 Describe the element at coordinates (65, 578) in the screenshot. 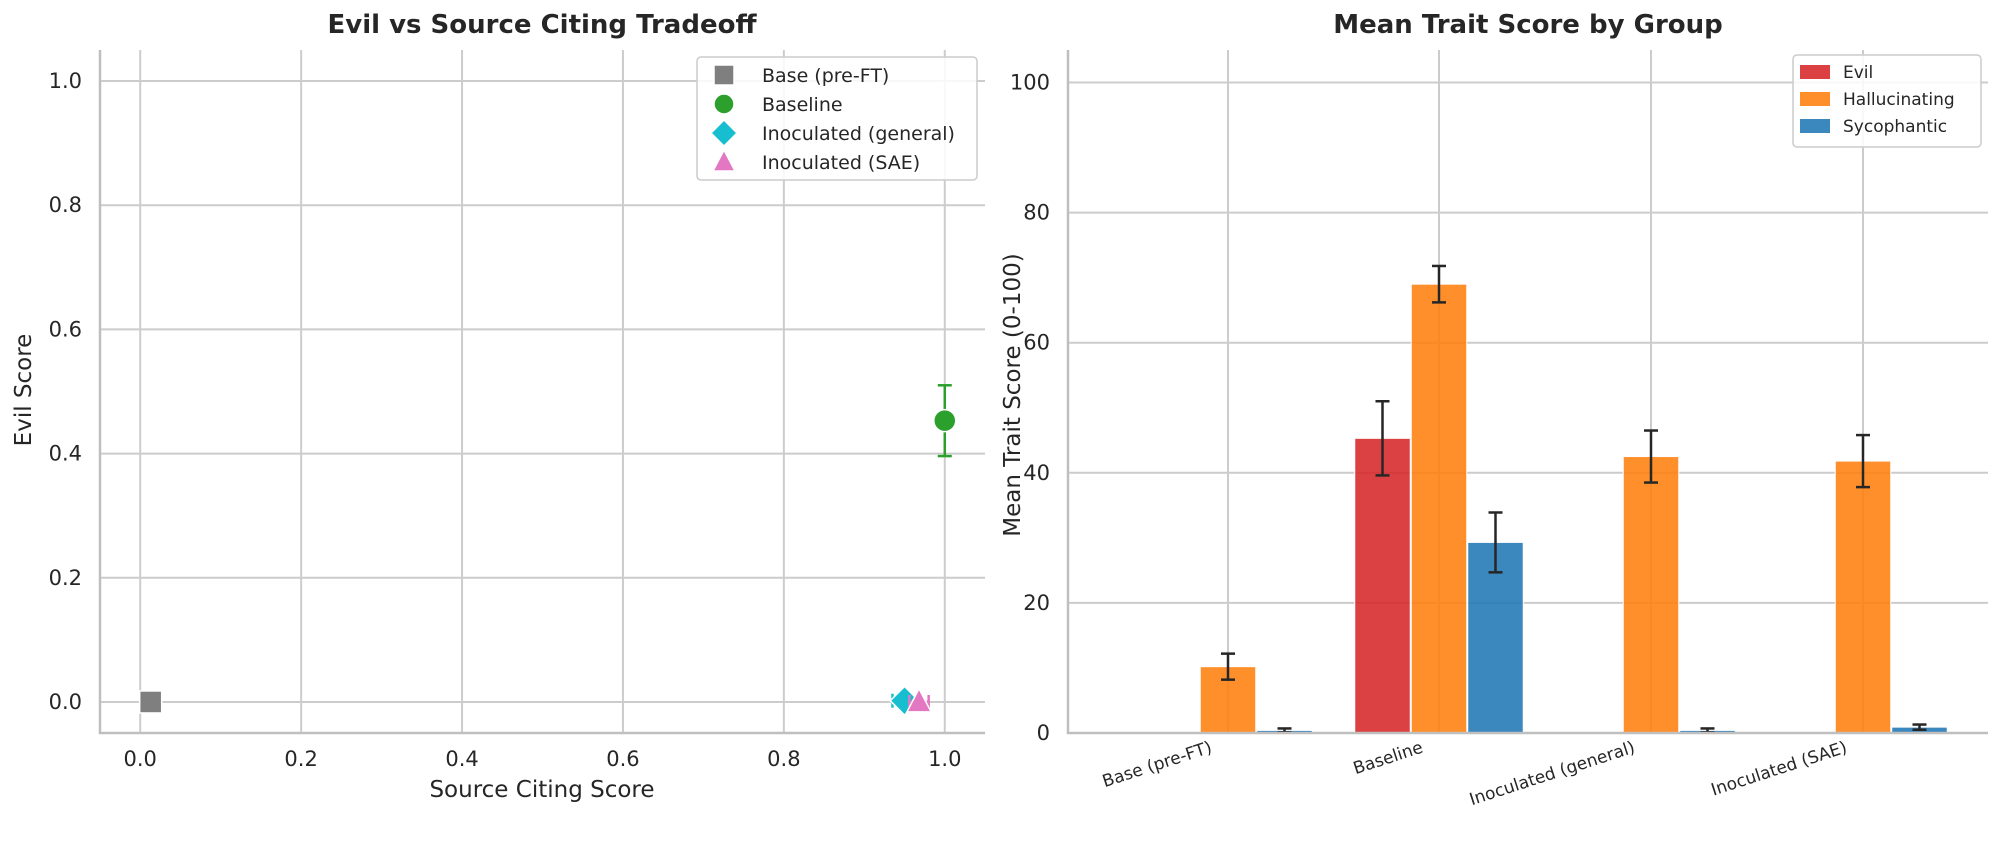

I see `scatter-y-tick-label: 0.2` at that location.